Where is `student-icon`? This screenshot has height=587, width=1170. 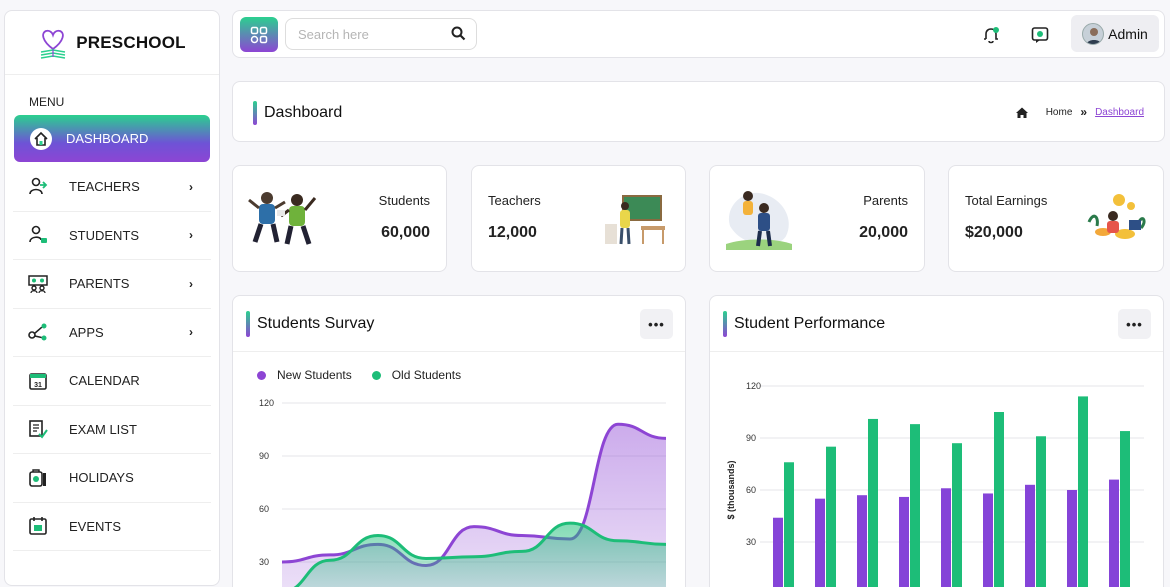
student-icon is located at coordinates (38, 235).